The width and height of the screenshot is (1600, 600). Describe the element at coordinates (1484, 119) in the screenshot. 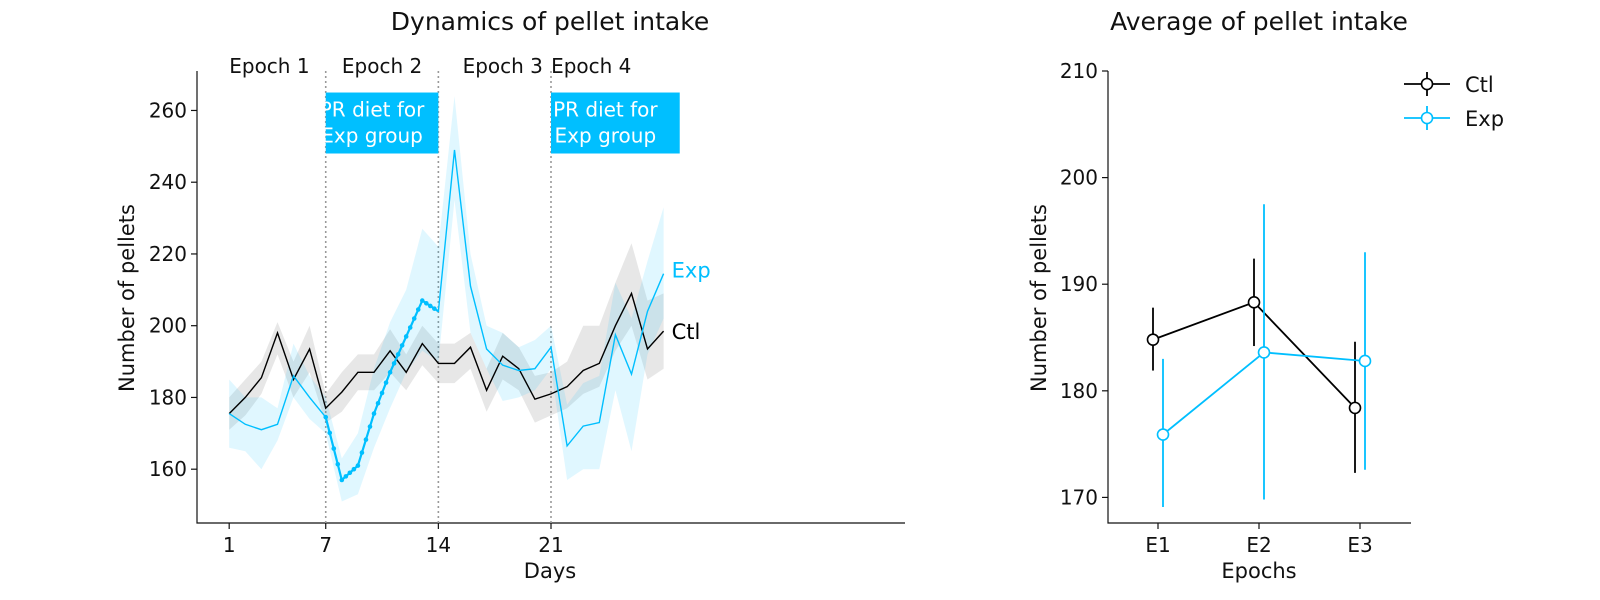

I see `legend-label: Exp` at that location.